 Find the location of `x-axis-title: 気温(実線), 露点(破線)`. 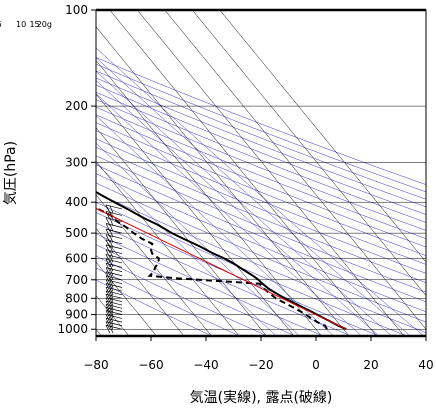

x-axis-title: 気温(実線), 露点(破線) is located at coordinates (261, 398).